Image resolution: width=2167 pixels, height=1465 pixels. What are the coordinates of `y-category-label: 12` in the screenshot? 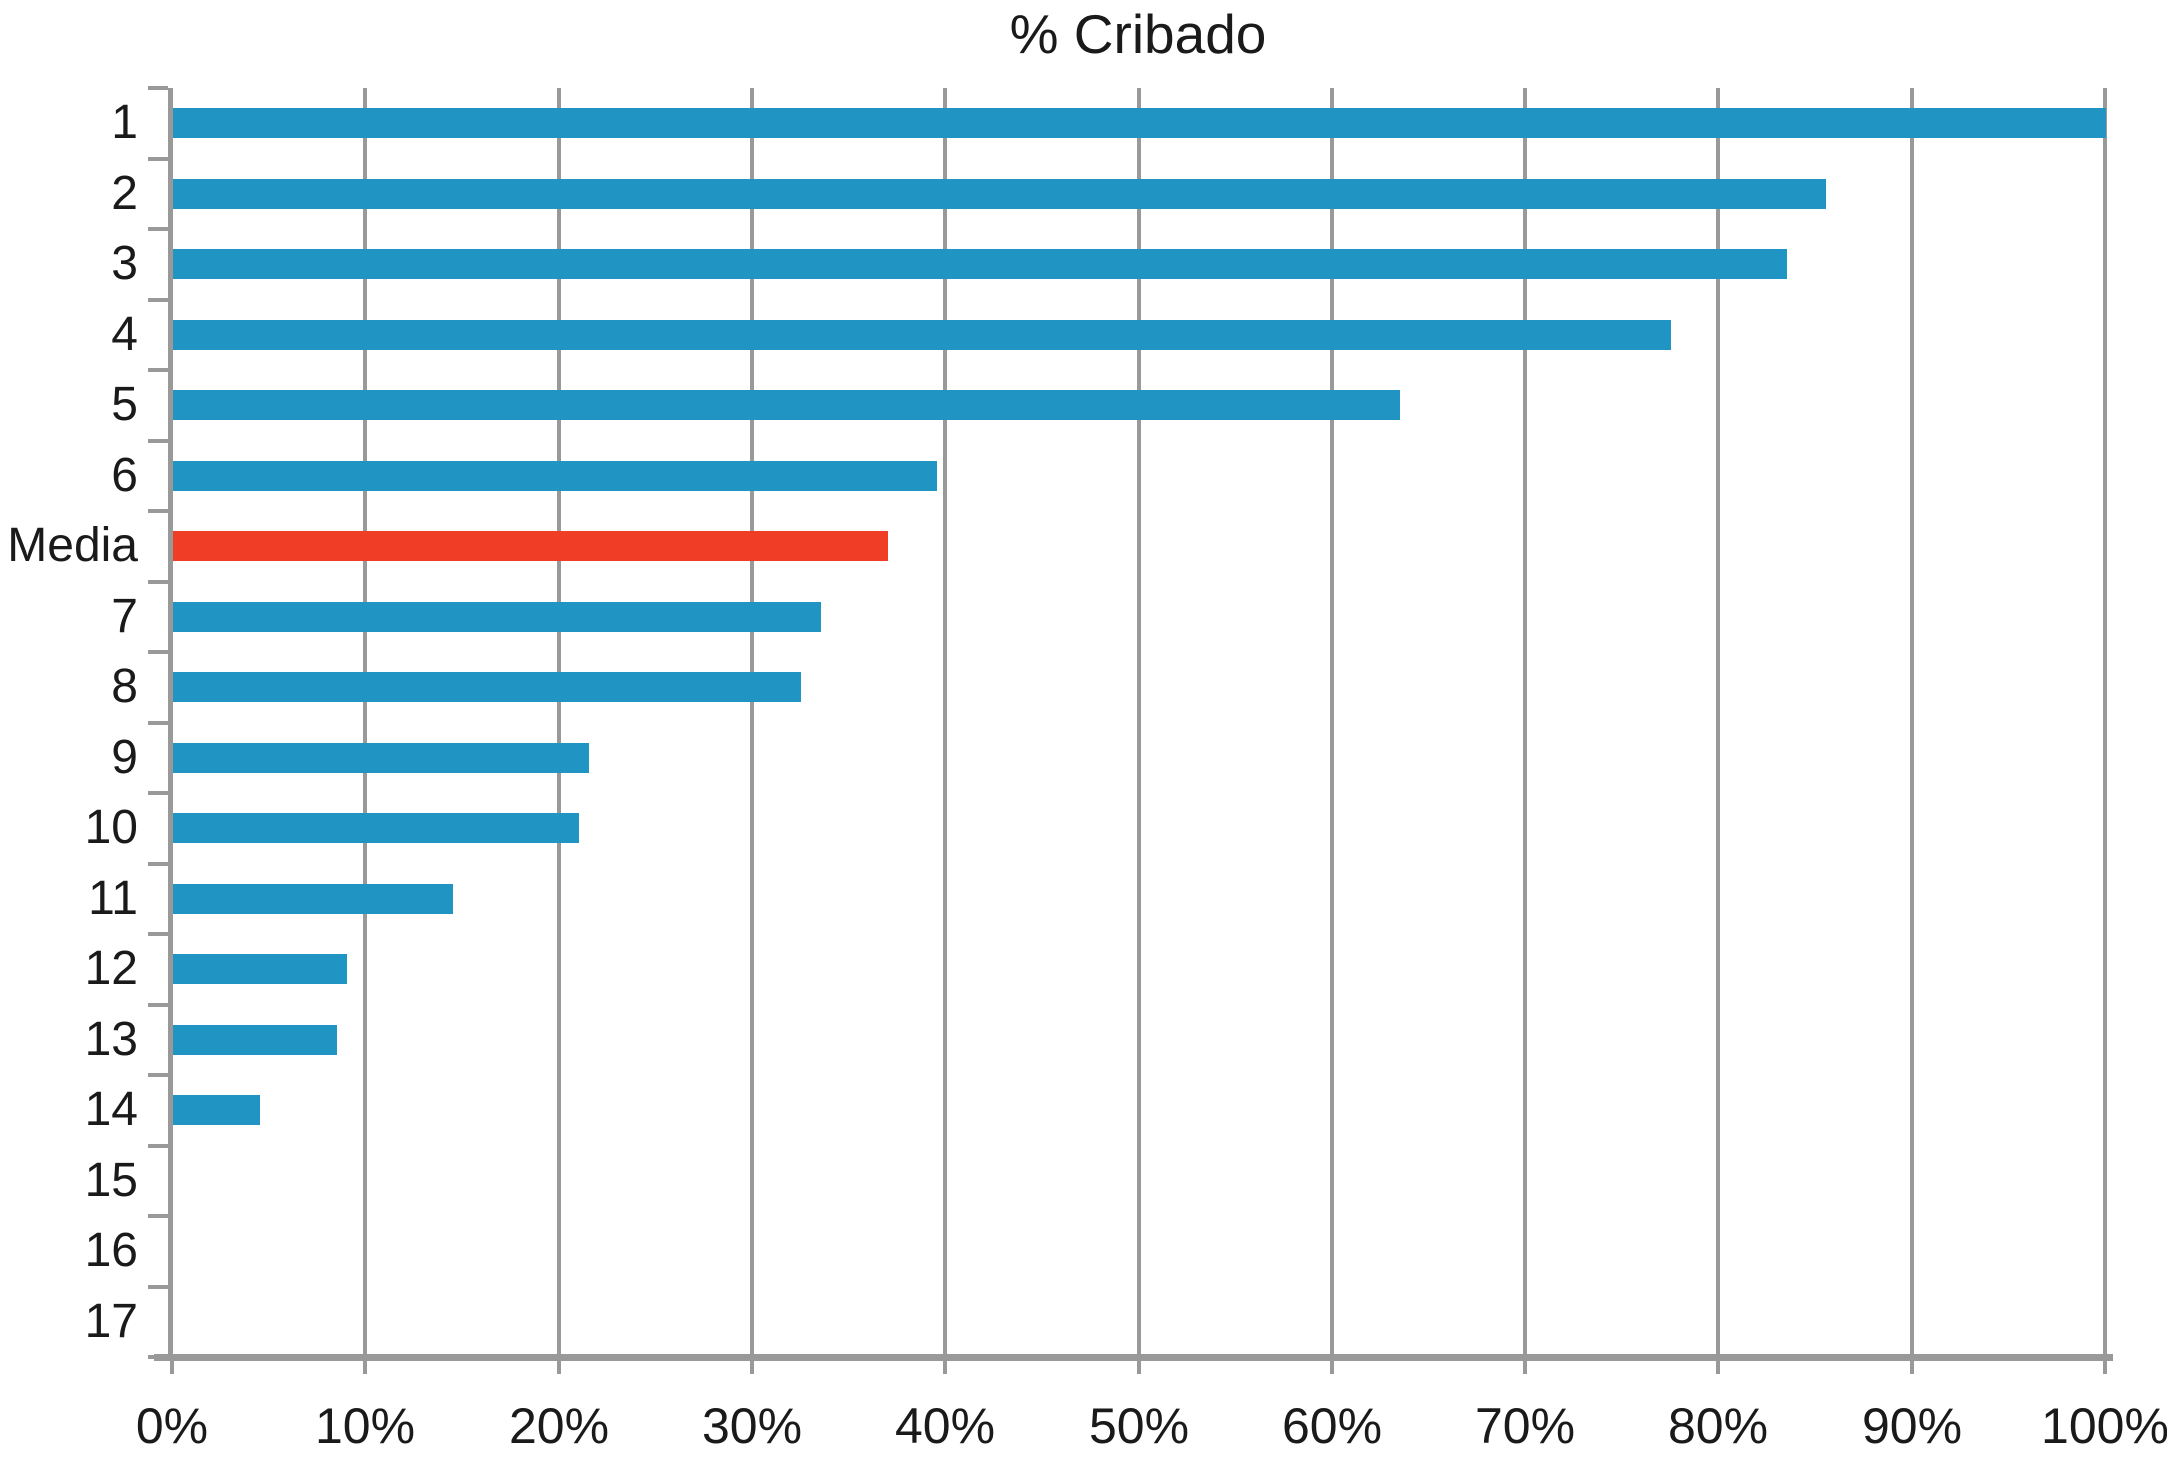 It's located at (111, 968).